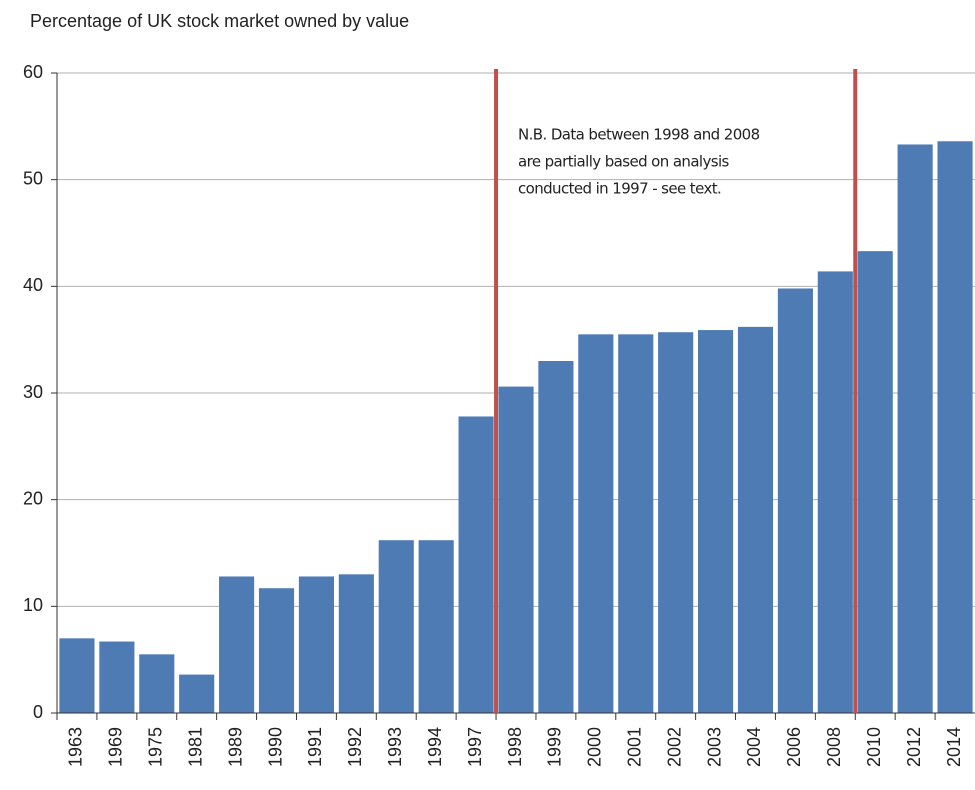 This screenshot has width=975, height=790. What do you see at coordinates (475, 747) in the screenshot?
I see `x-tick-label: 1997` at bounding box center [475, 747].